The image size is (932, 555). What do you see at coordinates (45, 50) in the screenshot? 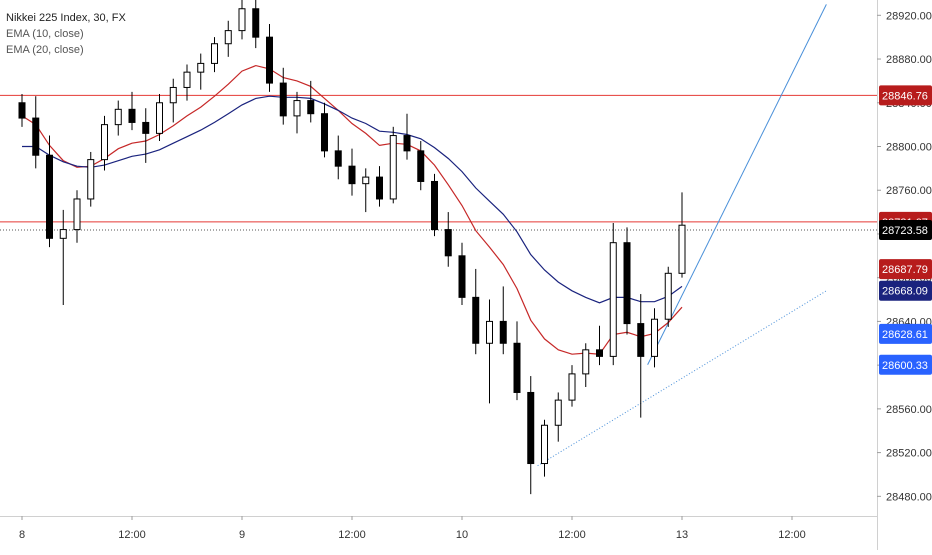
I see `ema20-legend: EMA (20, close)` at bounding box center [45, 50].